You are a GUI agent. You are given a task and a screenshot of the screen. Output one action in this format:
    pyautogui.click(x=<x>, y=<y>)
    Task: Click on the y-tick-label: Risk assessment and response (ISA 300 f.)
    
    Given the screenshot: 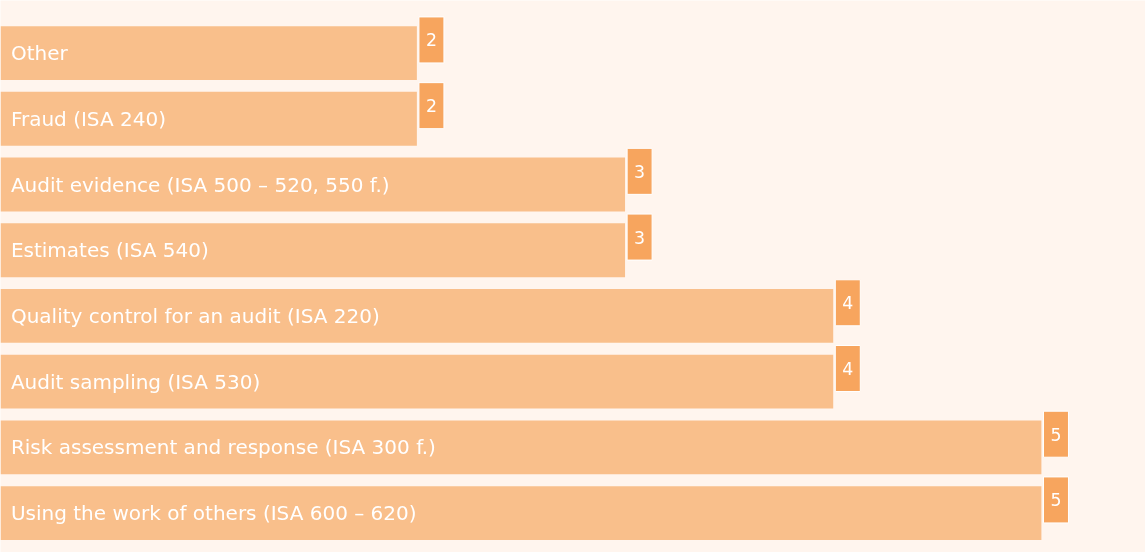 What is the action you would take?
    pyautogui.click(x=223, y=447)
    